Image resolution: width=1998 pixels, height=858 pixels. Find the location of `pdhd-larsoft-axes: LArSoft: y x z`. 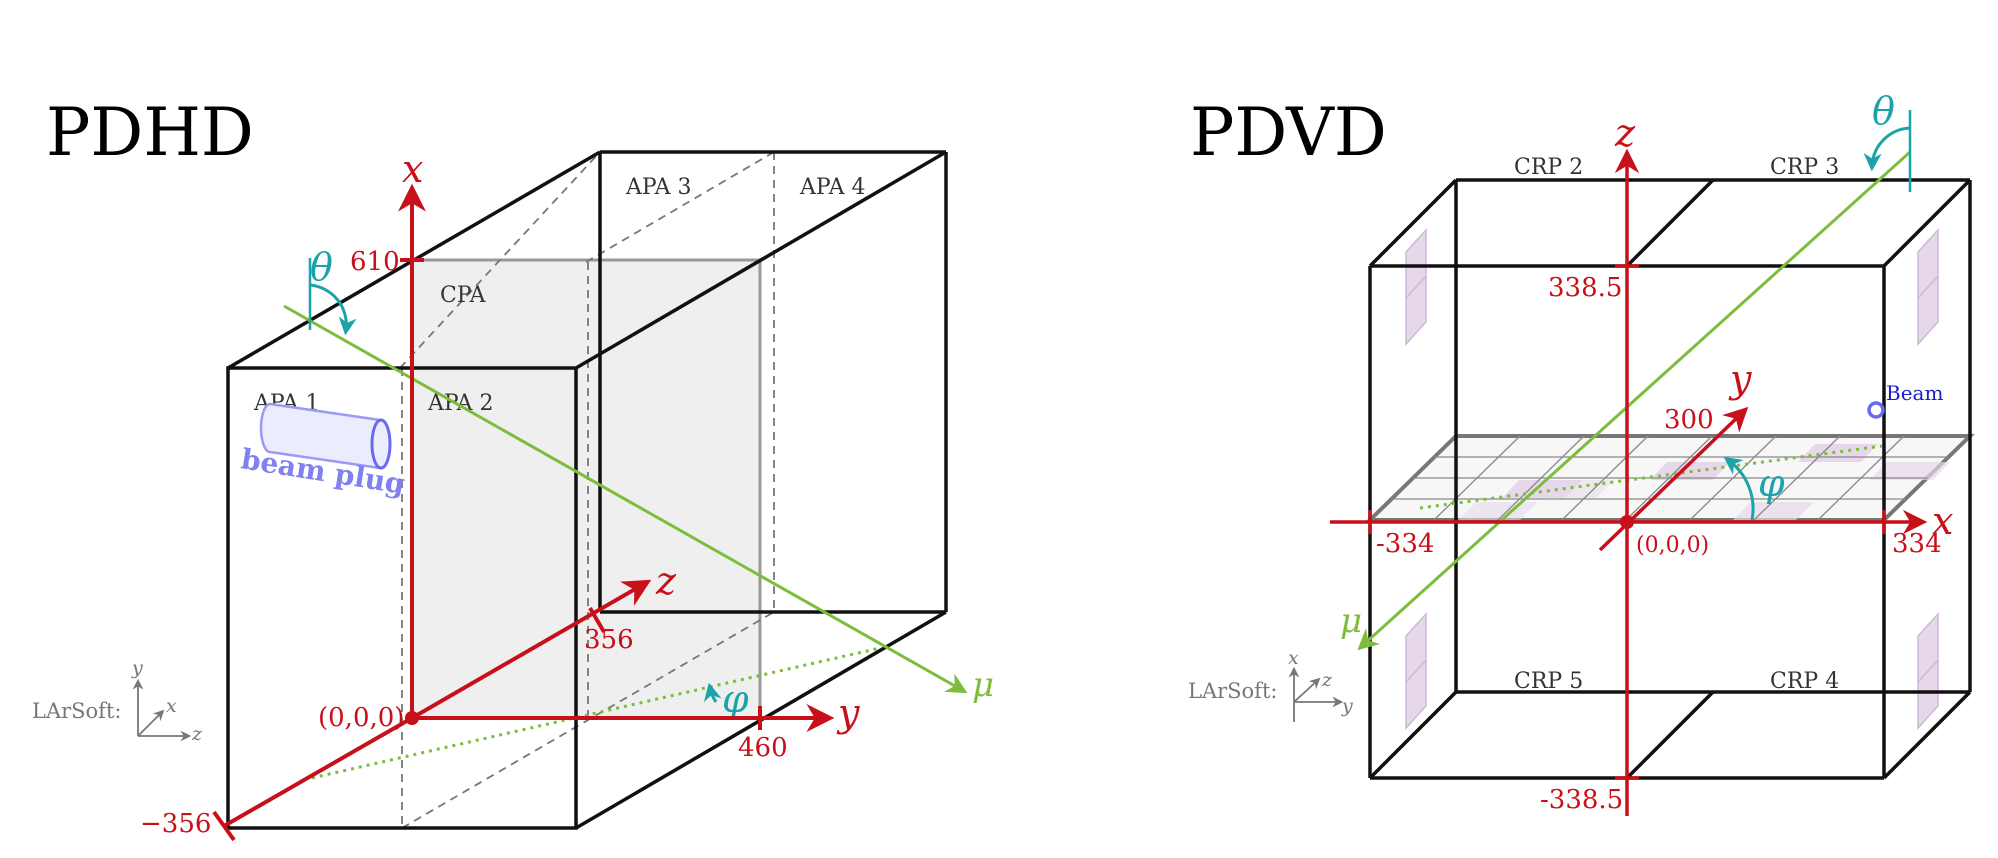

pdhd-larsoft-axes: LArSoft: y x z is located at coordinates (117, 701).